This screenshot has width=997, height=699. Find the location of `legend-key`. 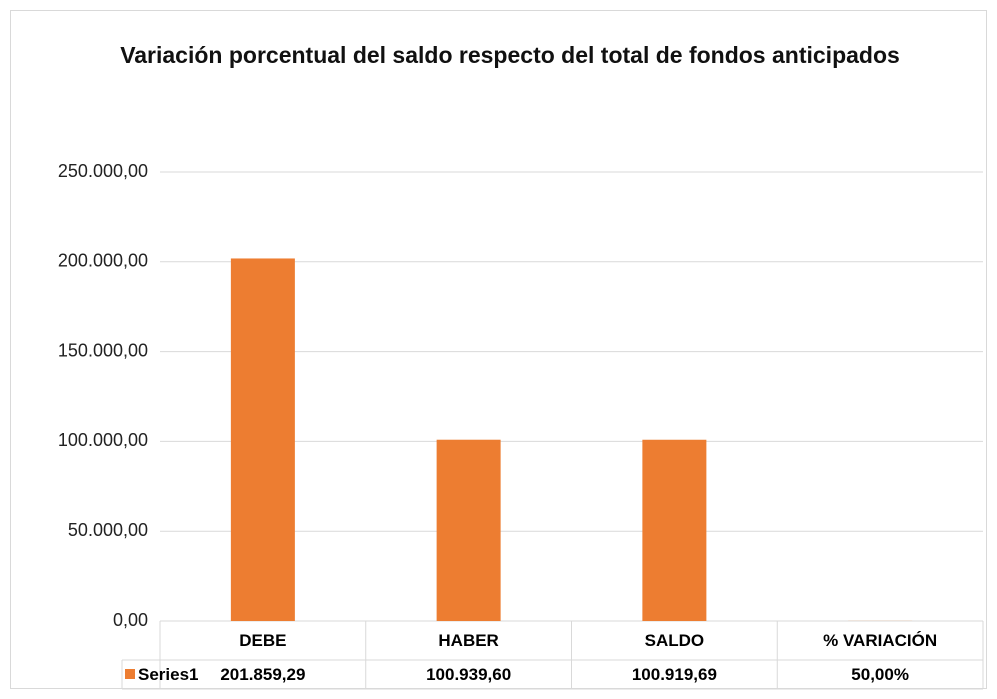

legend-key is located at coordinates (130, 674).